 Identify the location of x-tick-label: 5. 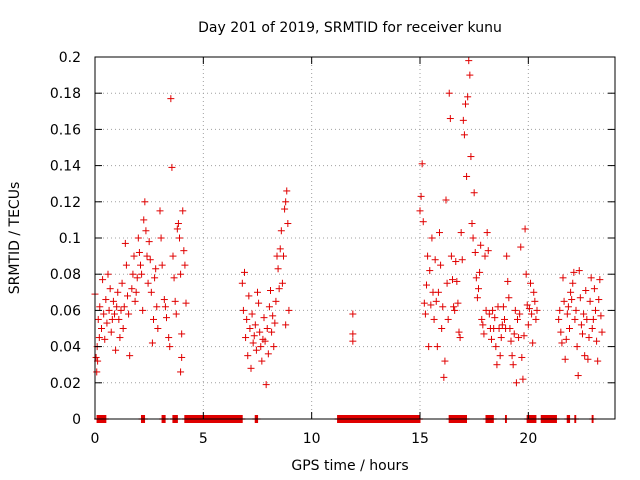
(203, 439).